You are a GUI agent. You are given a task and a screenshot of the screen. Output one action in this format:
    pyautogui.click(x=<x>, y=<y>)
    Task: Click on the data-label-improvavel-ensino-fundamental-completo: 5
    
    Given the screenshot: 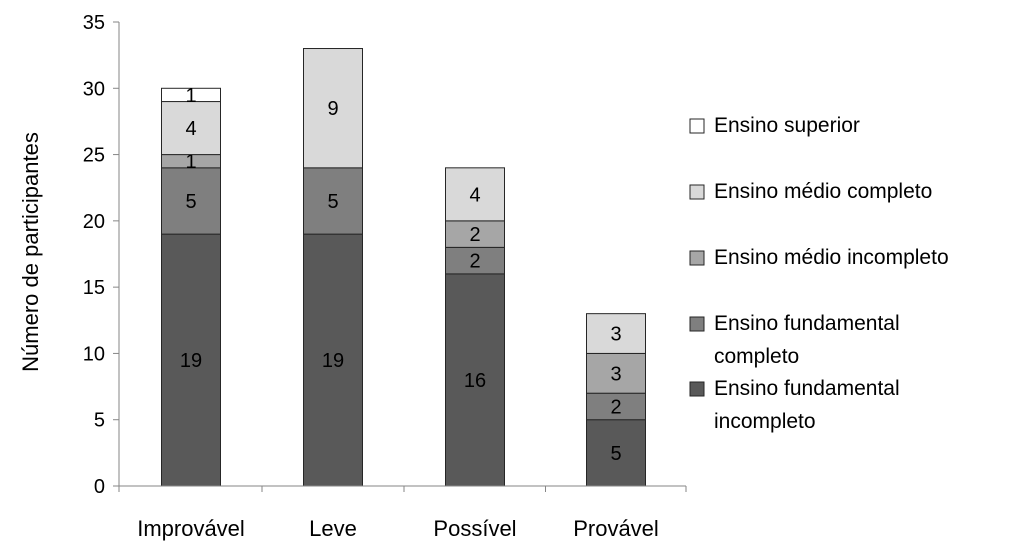 What is the action you would take?
    pyautogui.click(x=190, y=202)
    